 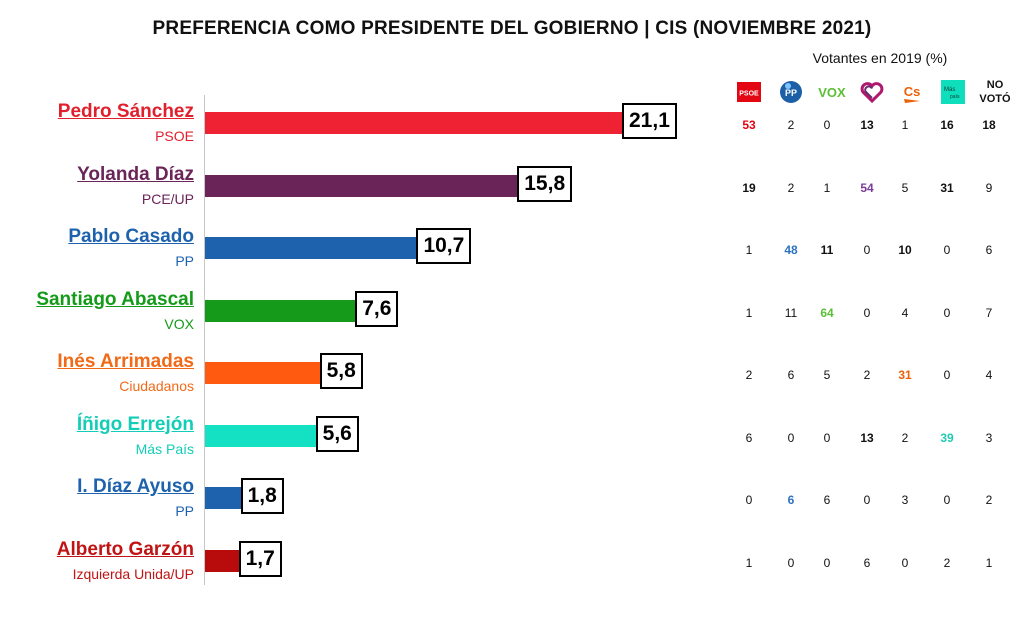 I want to click on candidate-name: I. Díaz Ayuso, so click(x=135, y=486).